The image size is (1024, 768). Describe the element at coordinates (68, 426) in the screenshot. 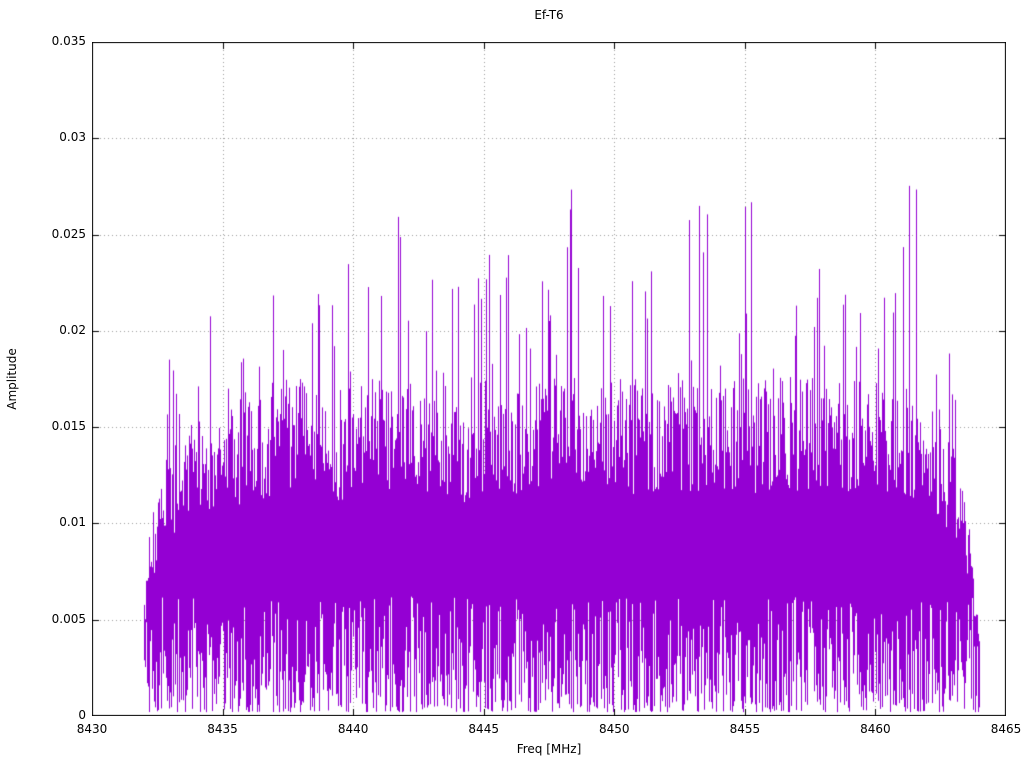

I see `y-tick-label: 0.015` at that location.